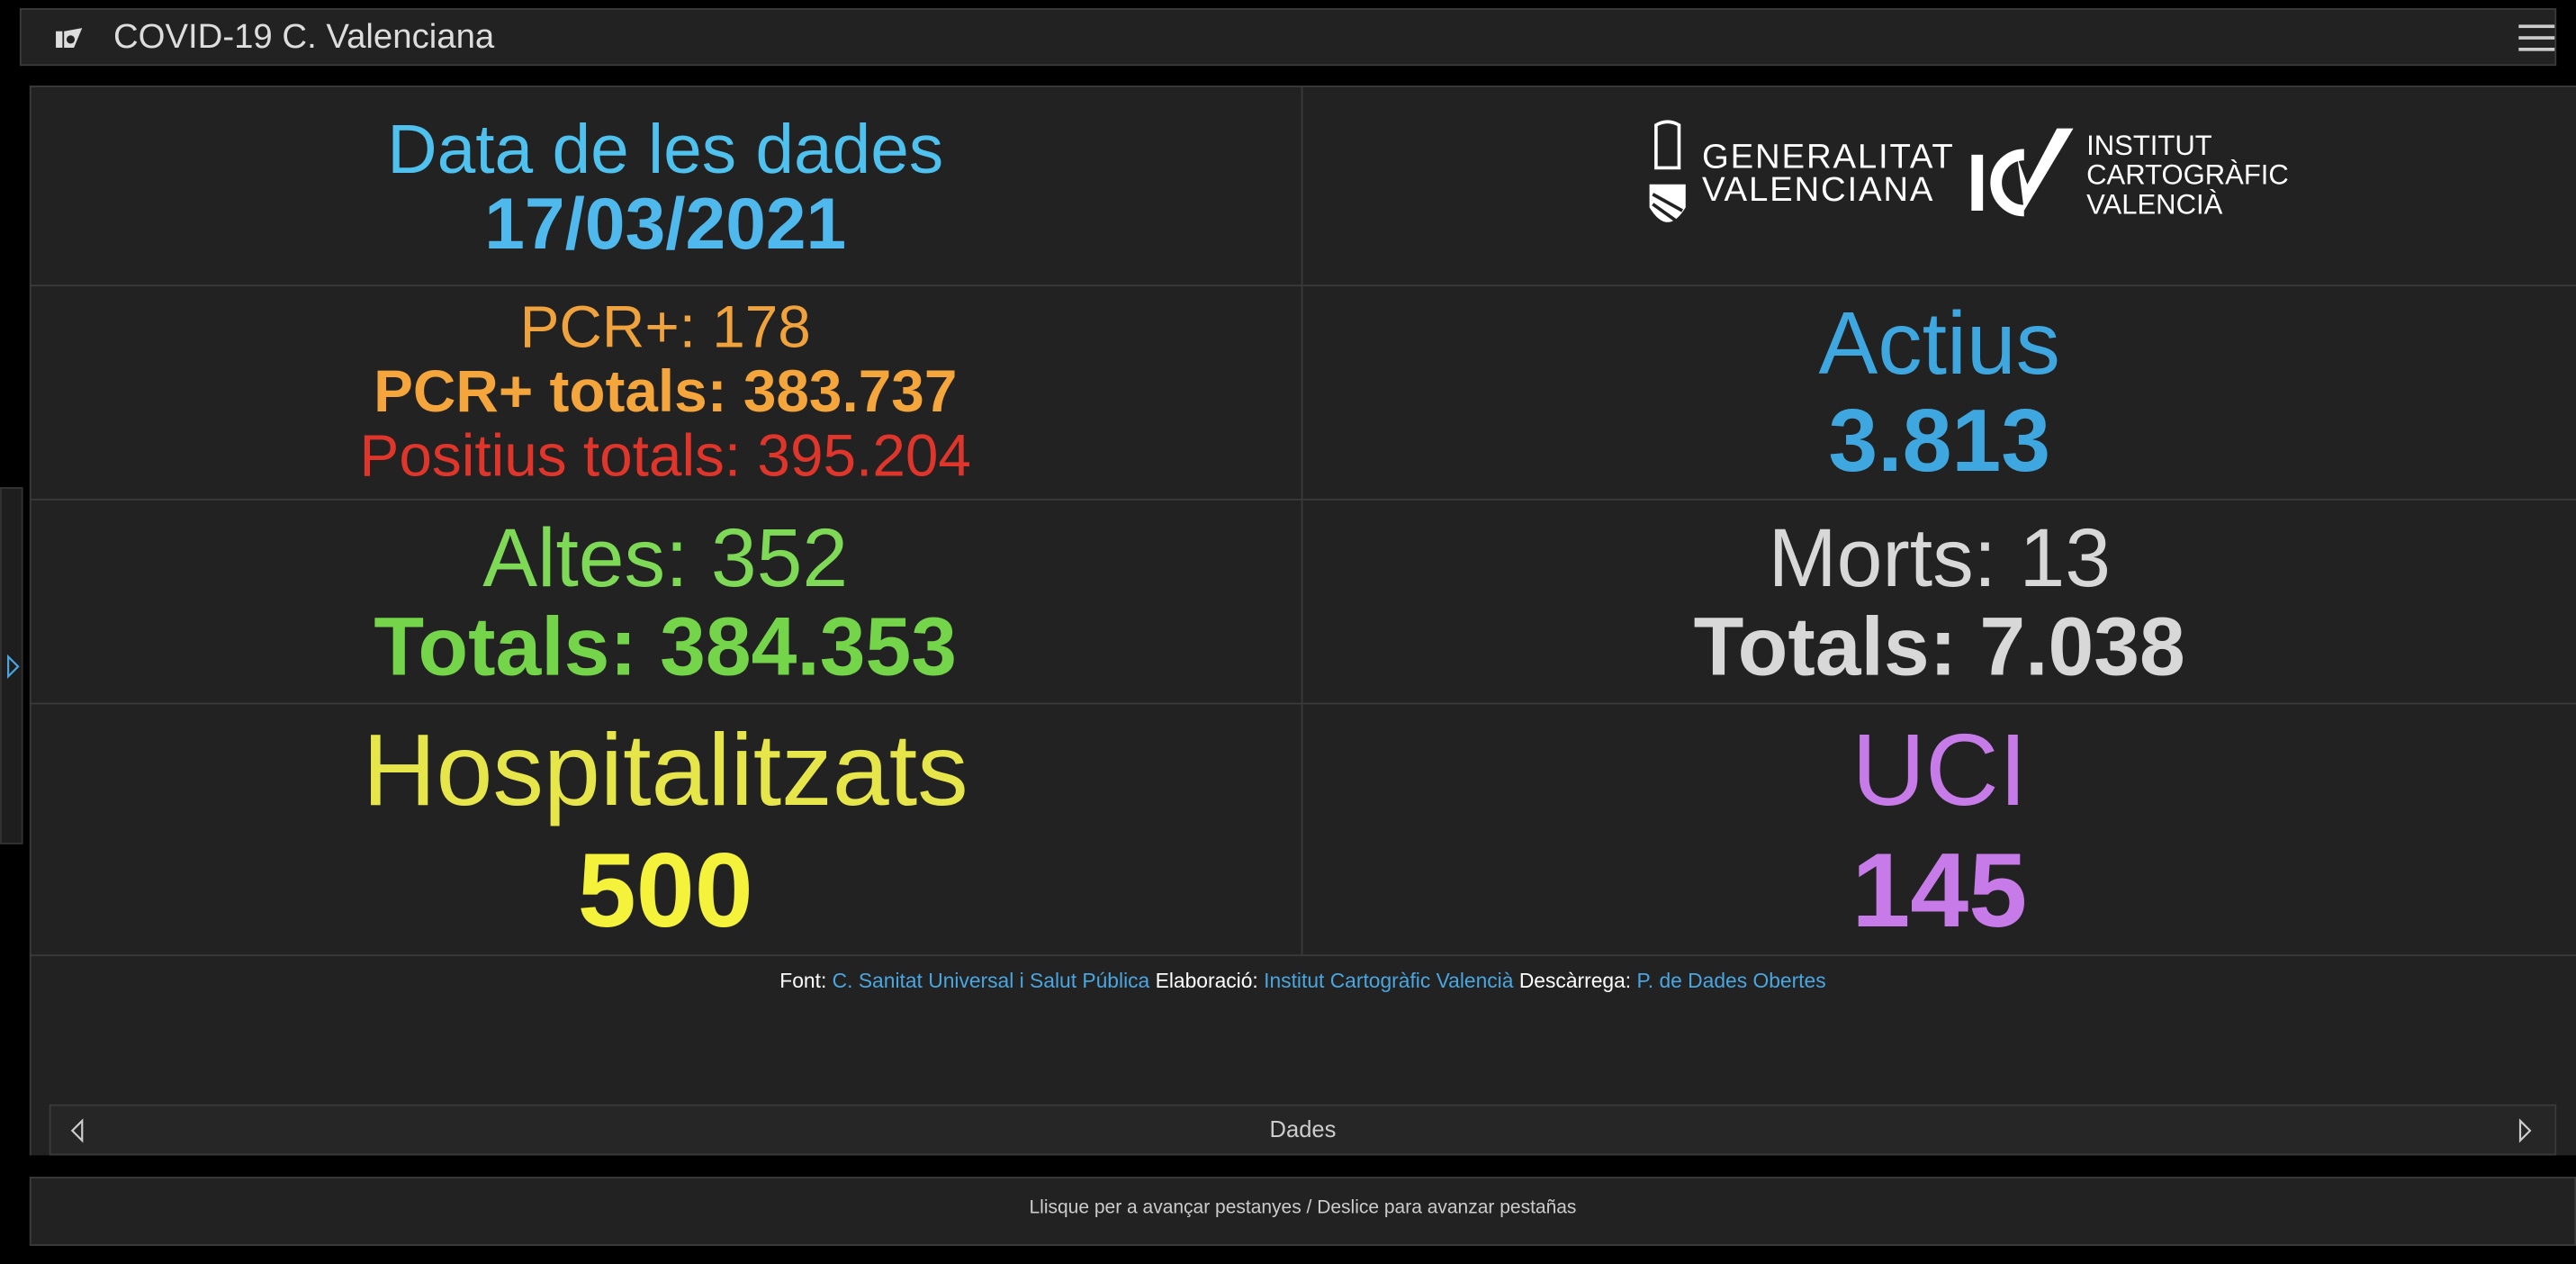 This screenshot has width=2576, height=1264. What do you see at coordinates (666, 646) in the screenshot?
I see `recovered-total: Totals: 384.353` at bounding box center [666, 646].